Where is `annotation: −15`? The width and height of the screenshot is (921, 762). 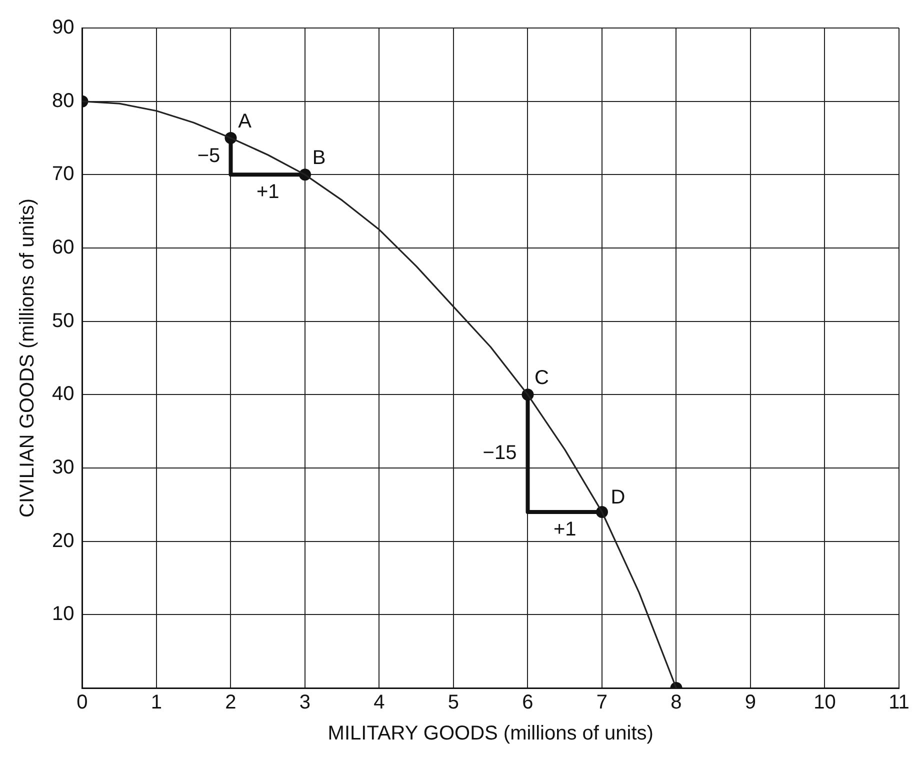 annotation: −15 is located at coordinates (499, 453).